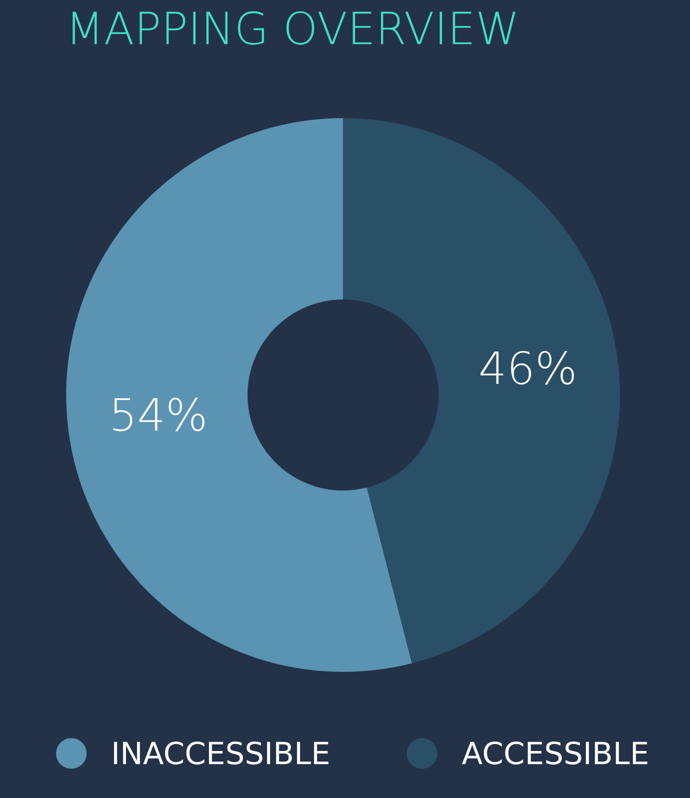 This screenshot has width=690, height=798. I want to click on legend-label: ACCESSIBLE, so click(555, 753).